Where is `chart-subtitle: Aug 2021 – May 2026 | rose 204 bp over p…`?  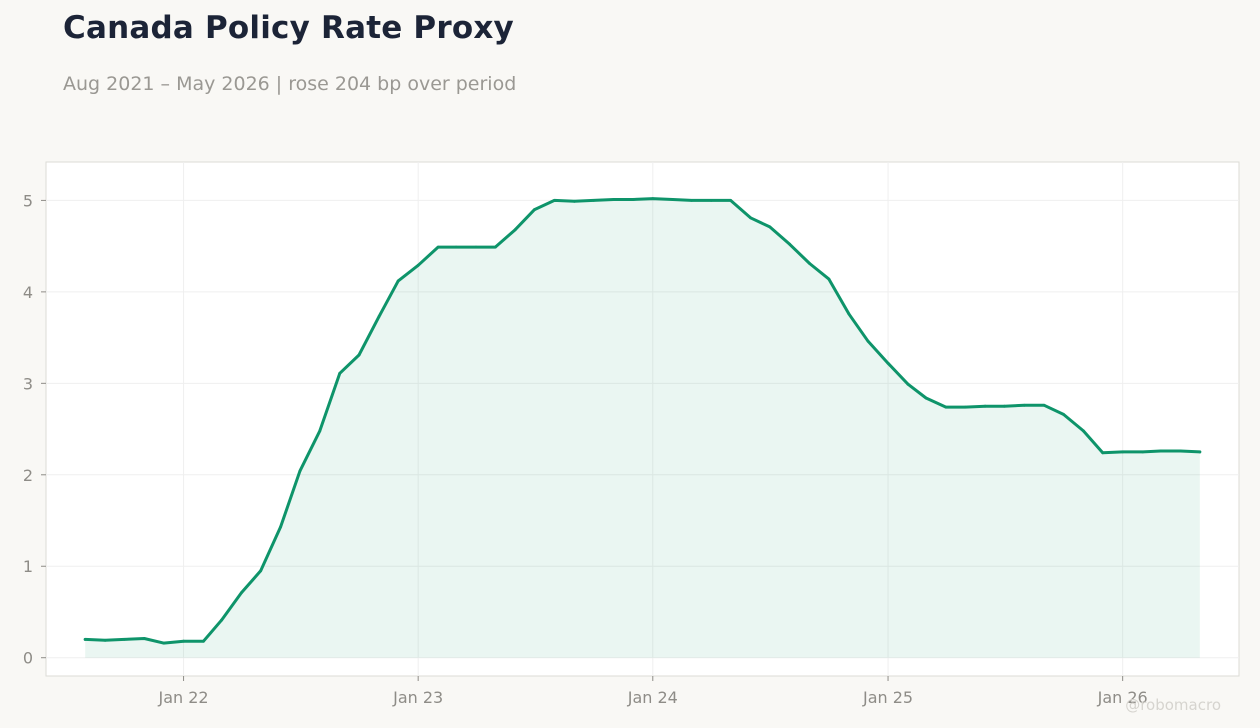
chart-subtitle: Aug 2021 – May 2026 | rose 204 bp over p… is located at coordinates (290, 84).